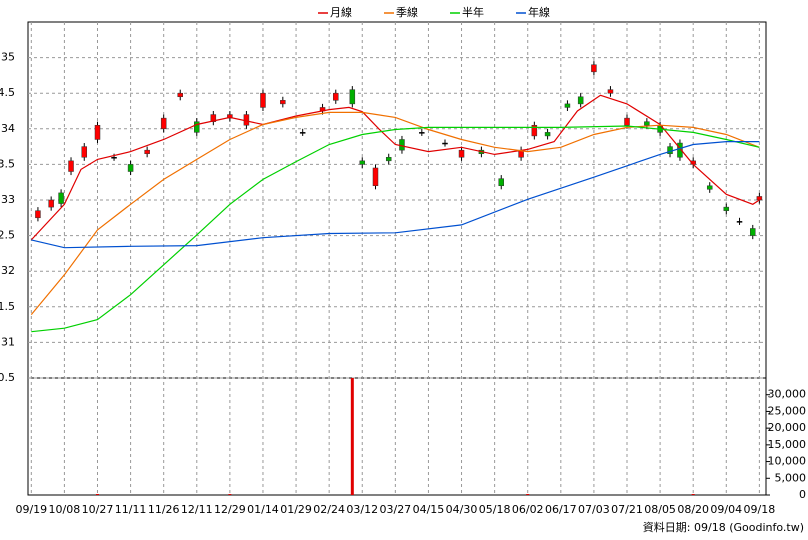 The height and width of the screenshot is (540, 808). Describe the element at coordinates (660, 509) in the screenshot. I see `x-tick-label: 08/05` at that location.